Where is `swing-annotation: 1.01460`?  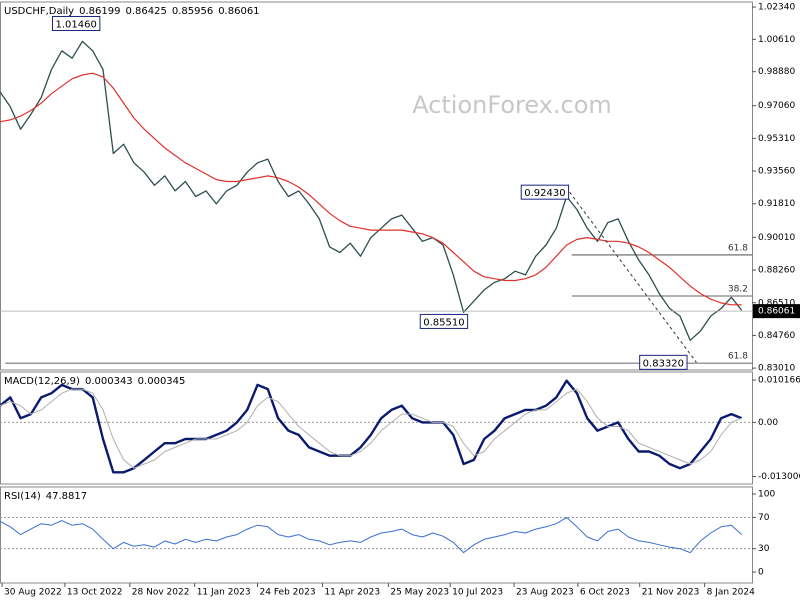 swing-annotation: 1.01460 is located at coordinates (76, 23).